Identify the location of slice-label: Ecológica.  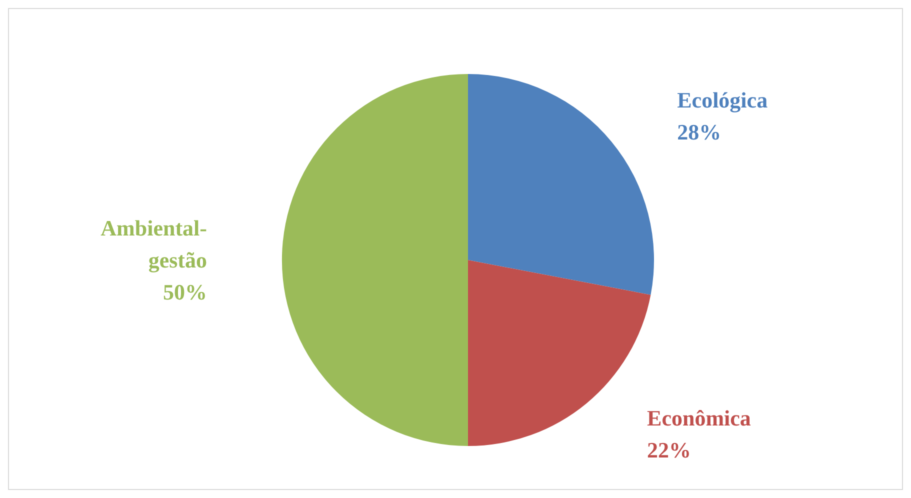
(722, 99).